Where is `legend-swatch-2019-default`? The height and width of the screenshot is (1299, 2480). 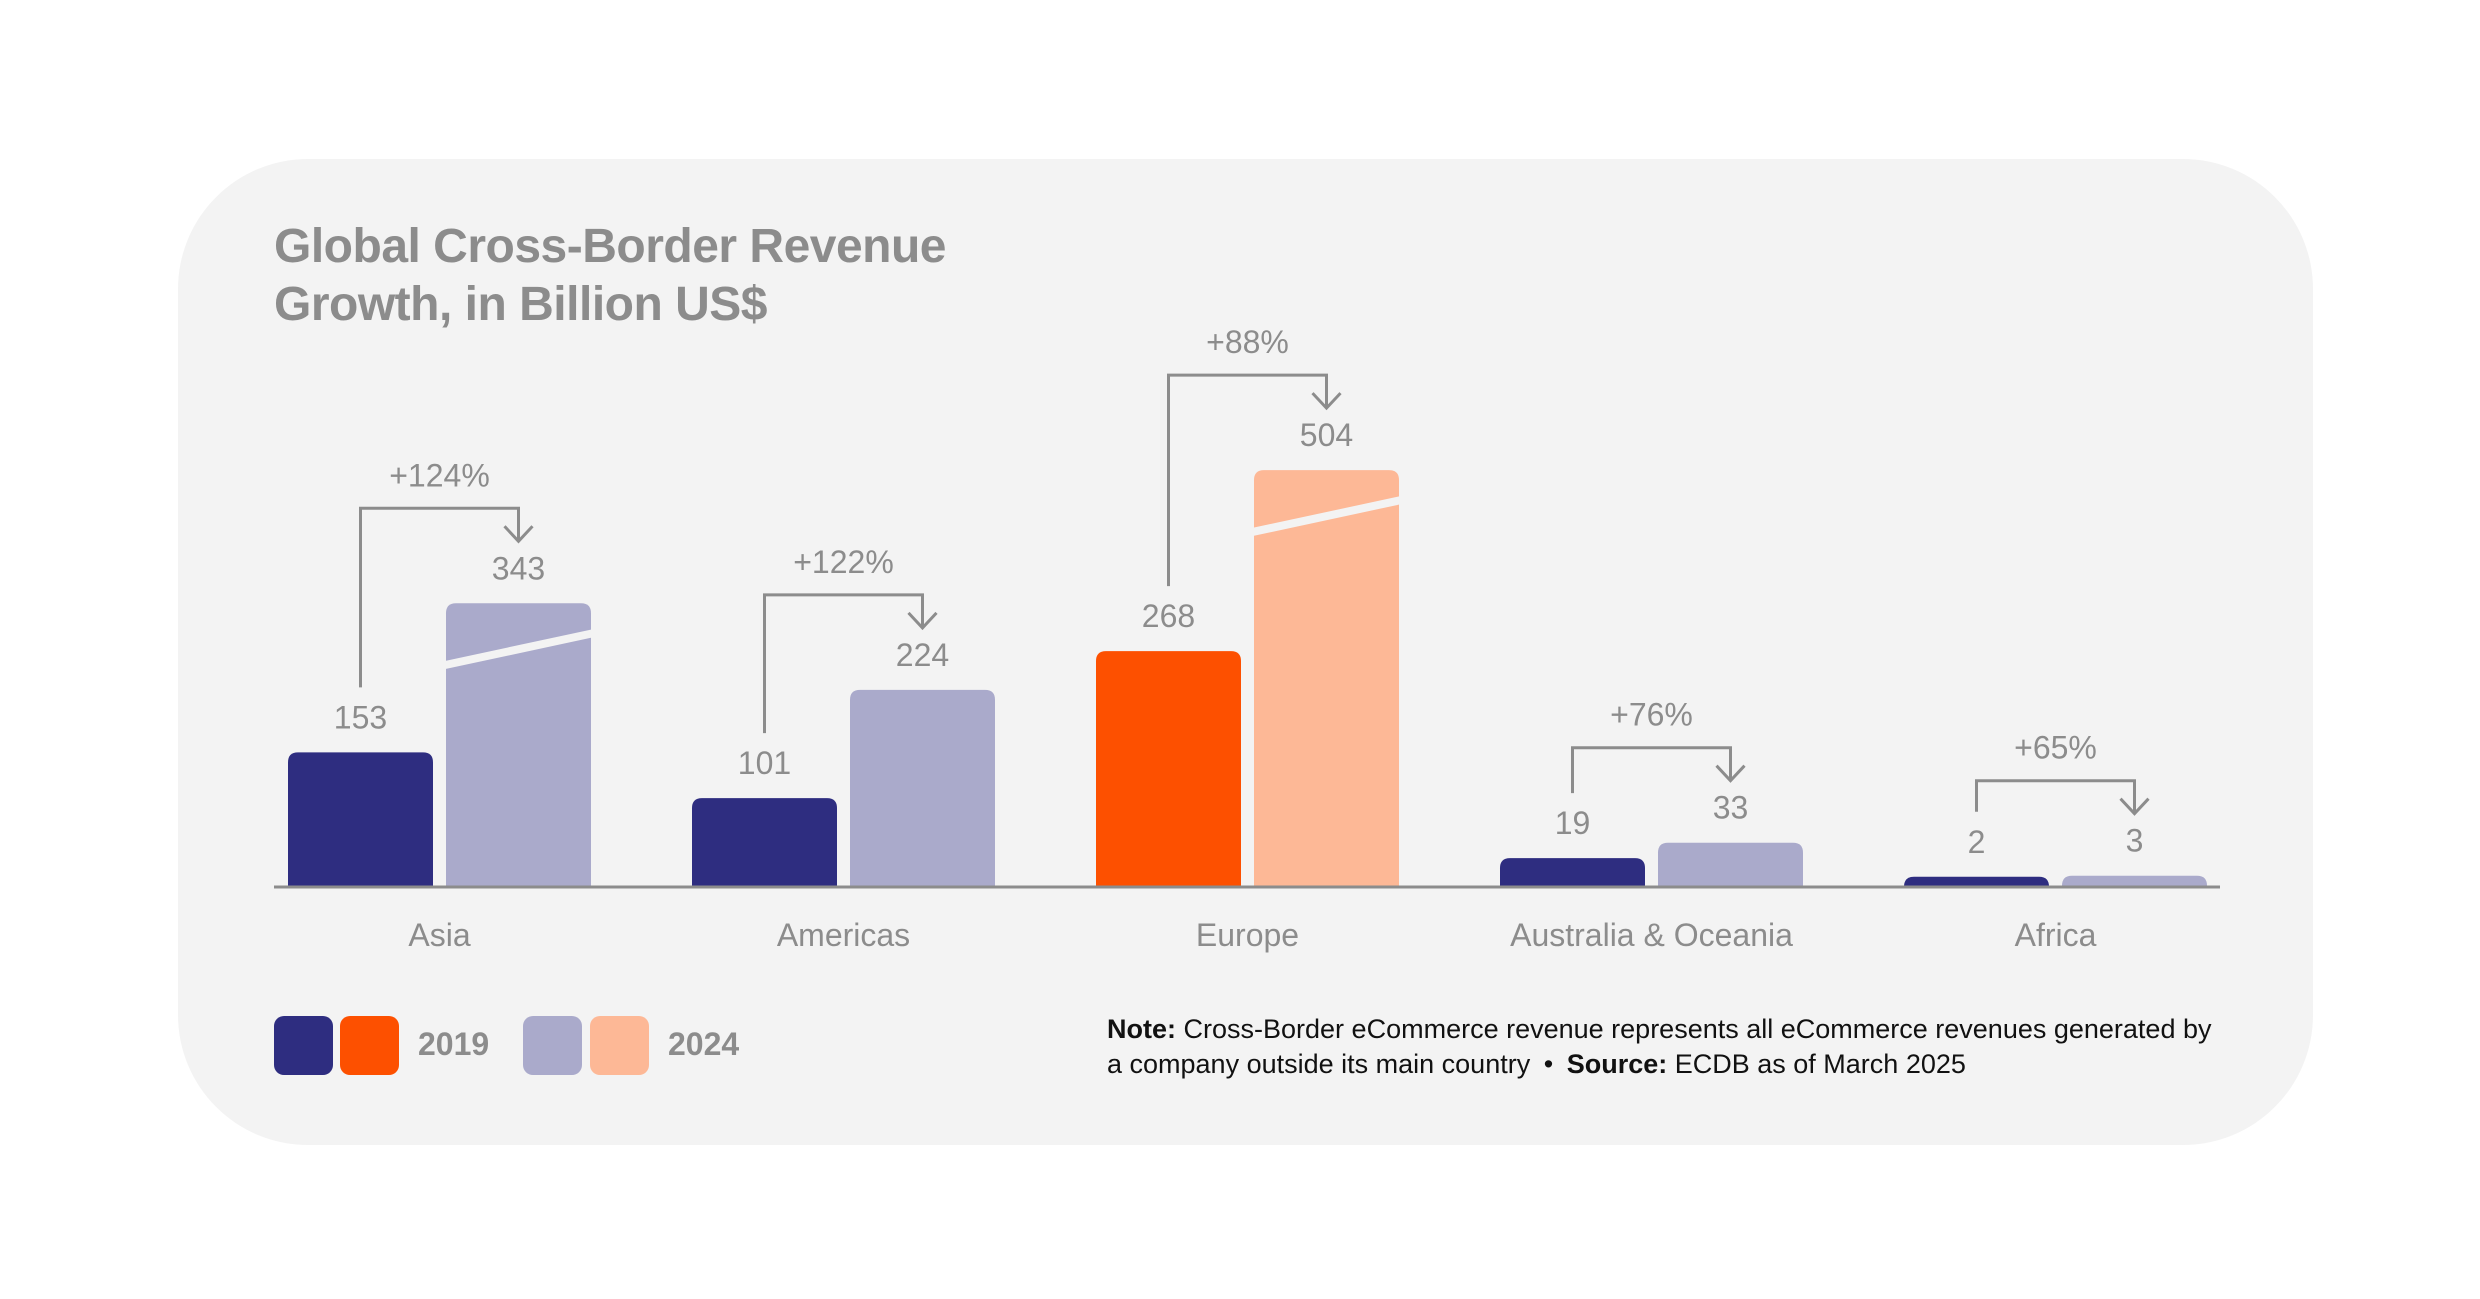 legend-swatch-2019-default is located at coordinates (303, 1045).